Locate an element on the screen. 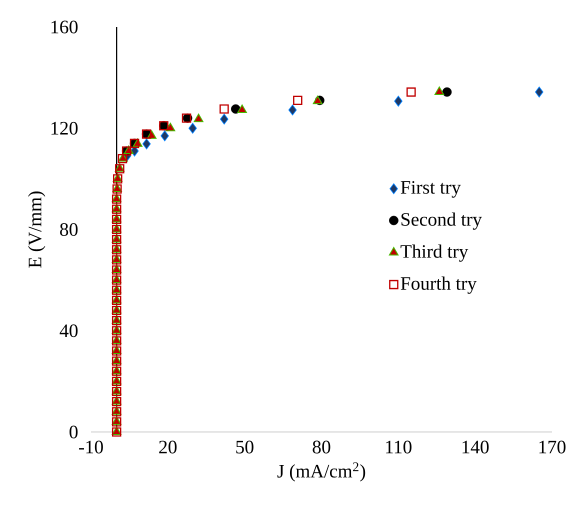  legend-label: First try is located at coordinates (430, 189).